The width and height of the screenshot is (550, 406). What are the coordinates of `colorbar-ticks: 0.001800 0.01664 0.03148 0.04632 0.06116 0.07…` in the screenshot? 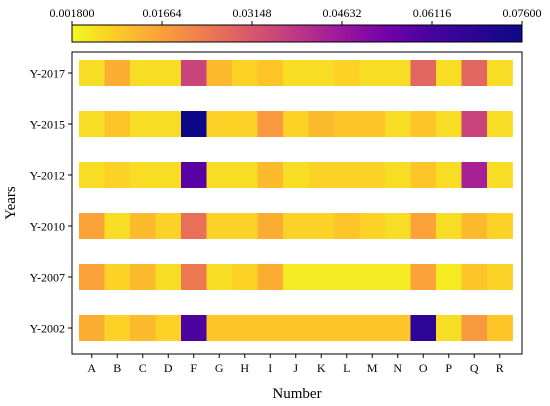 It's located at (296, 15).